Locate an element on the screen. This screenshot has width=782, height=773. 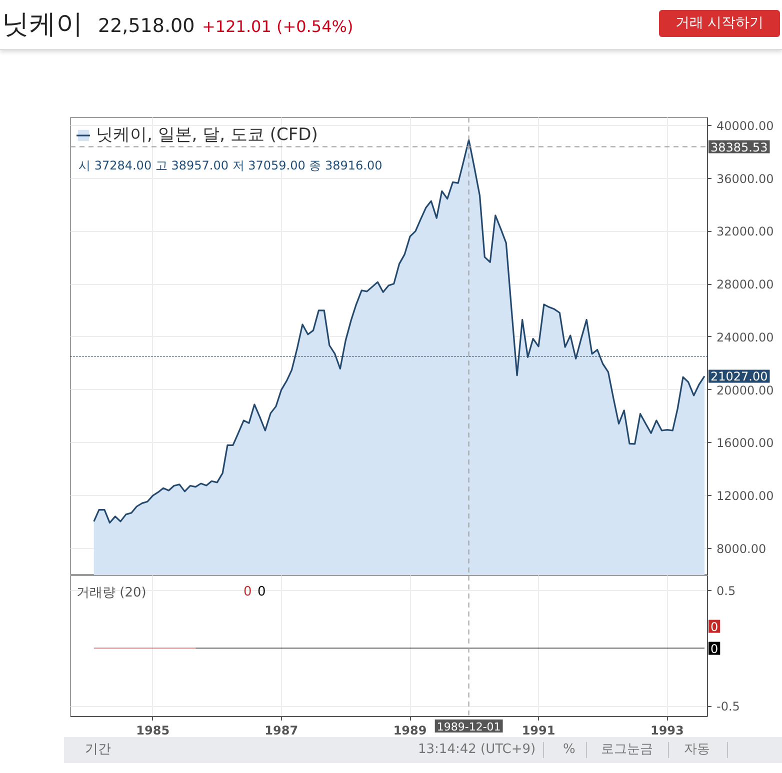
text: 13:14:42 (UTC+9) is located at coordinates (477, 750).